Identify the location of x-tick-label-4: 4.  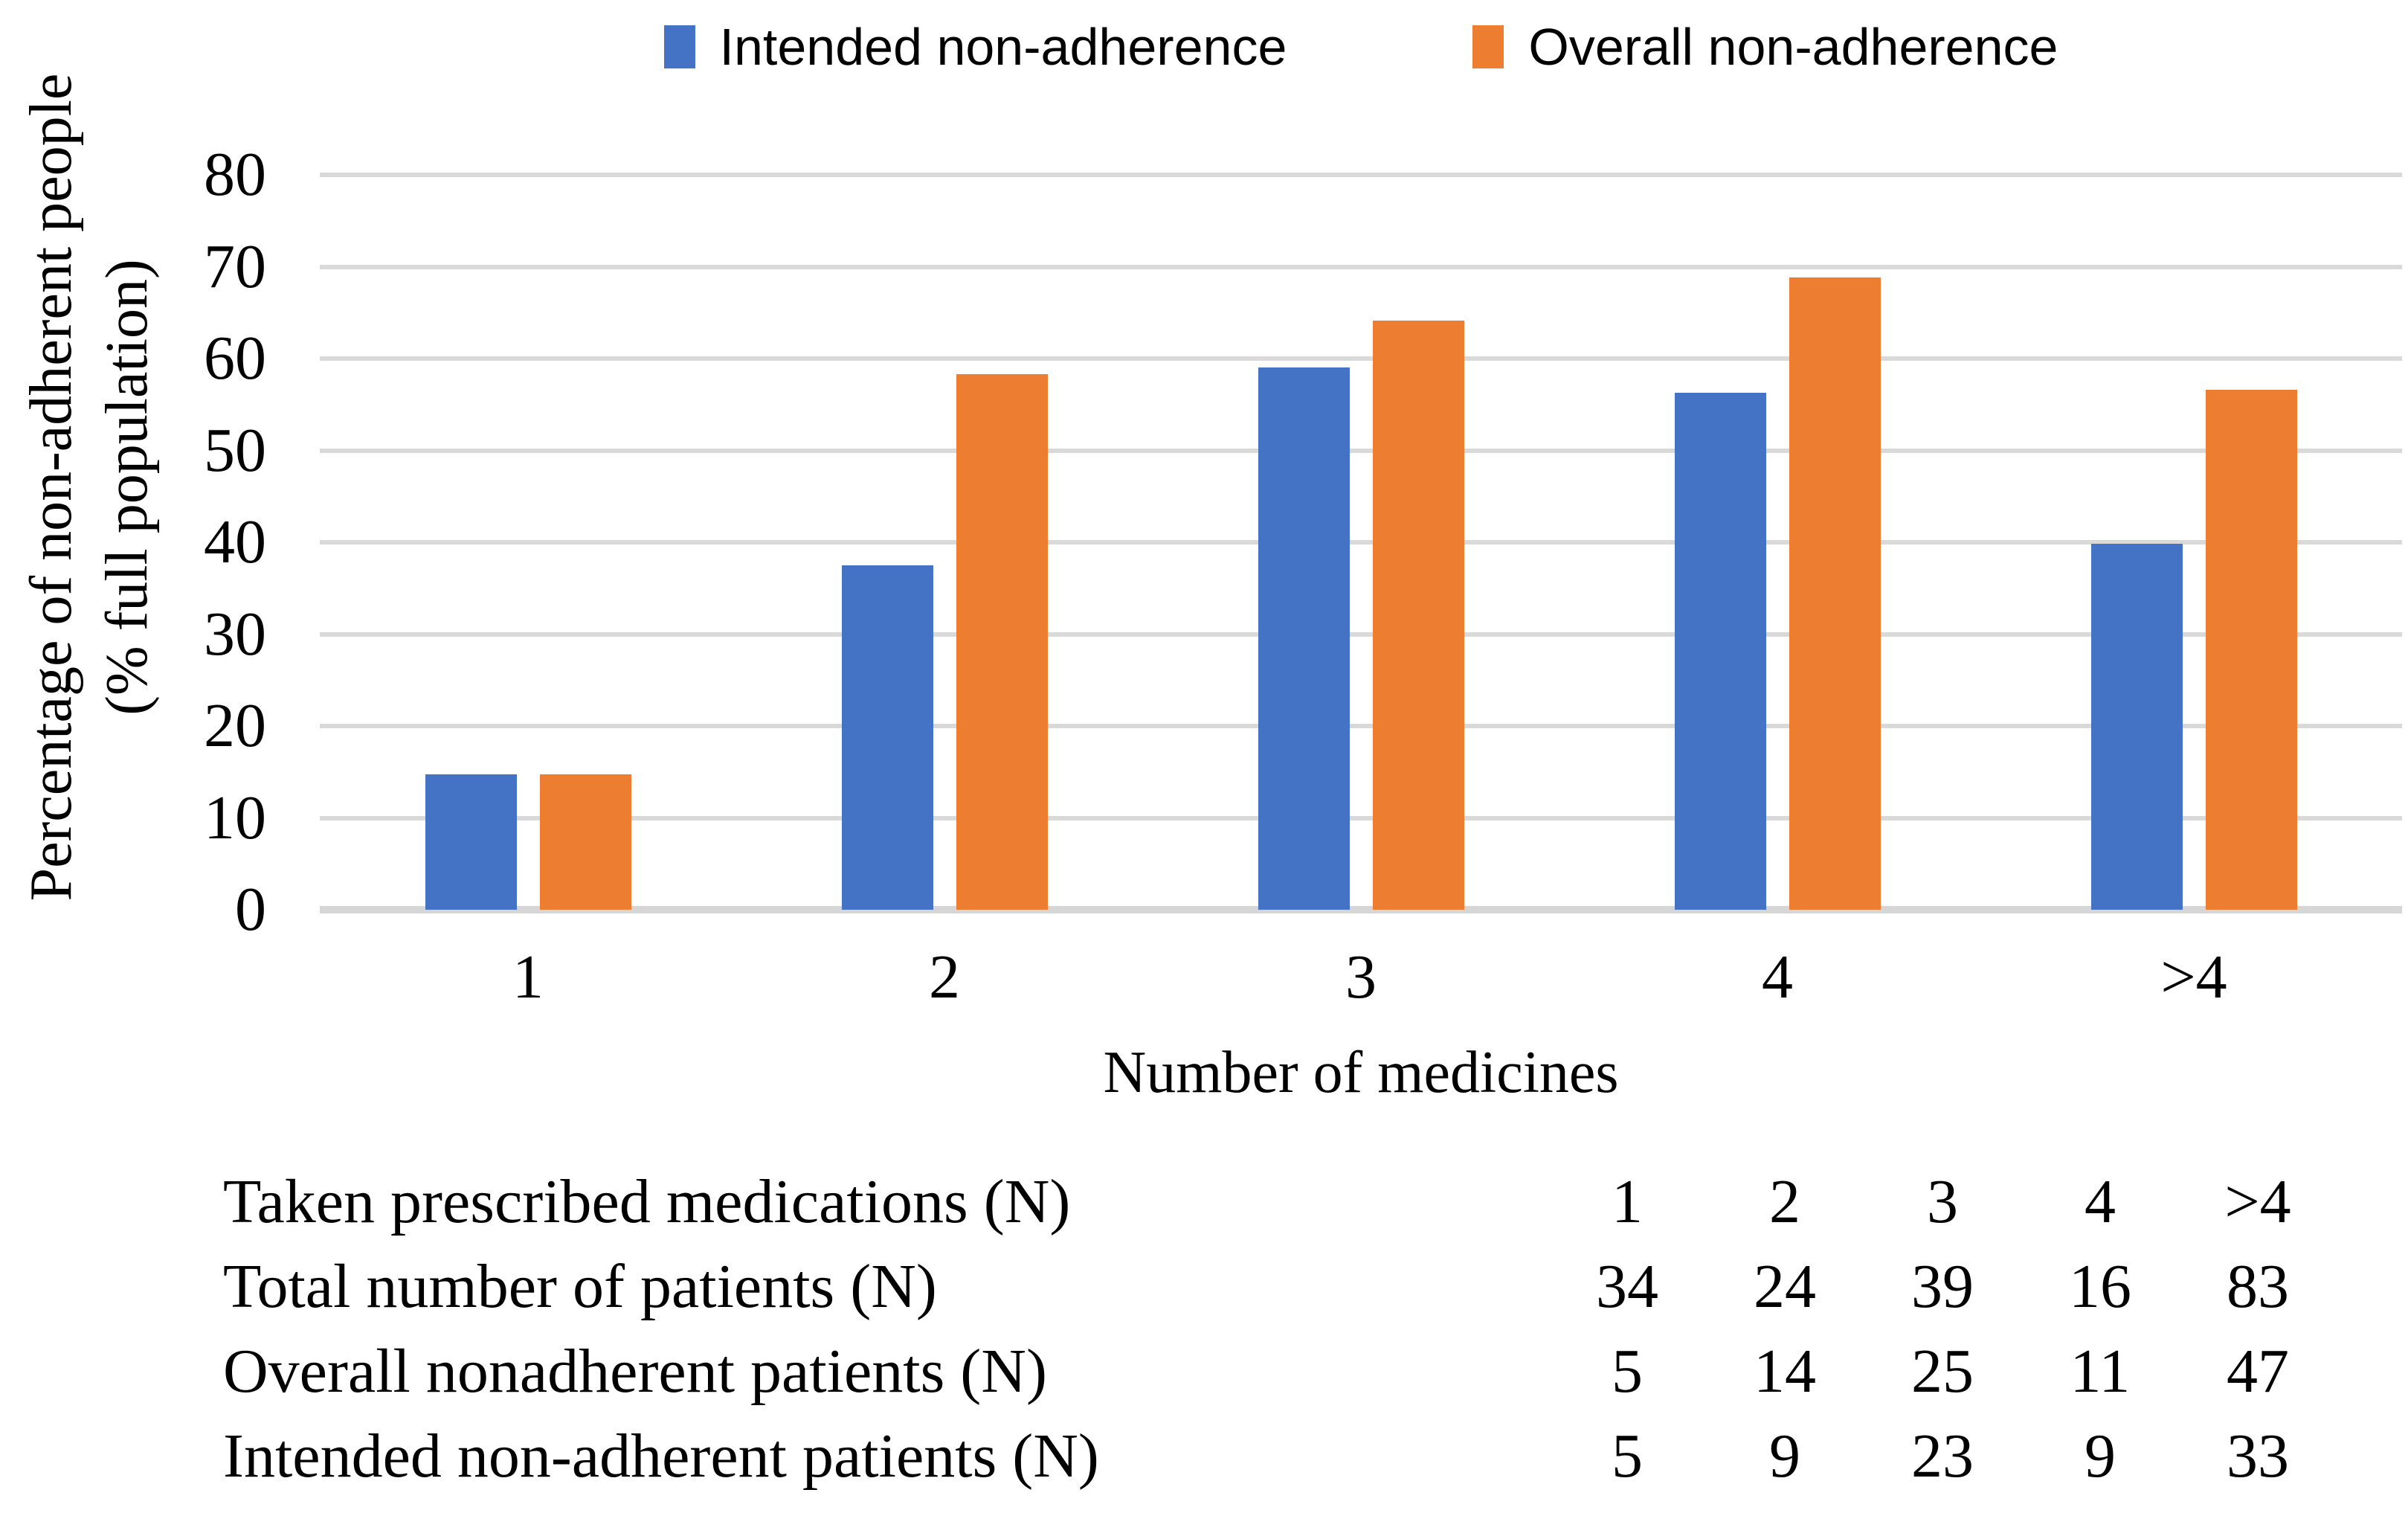
(1777, 977).